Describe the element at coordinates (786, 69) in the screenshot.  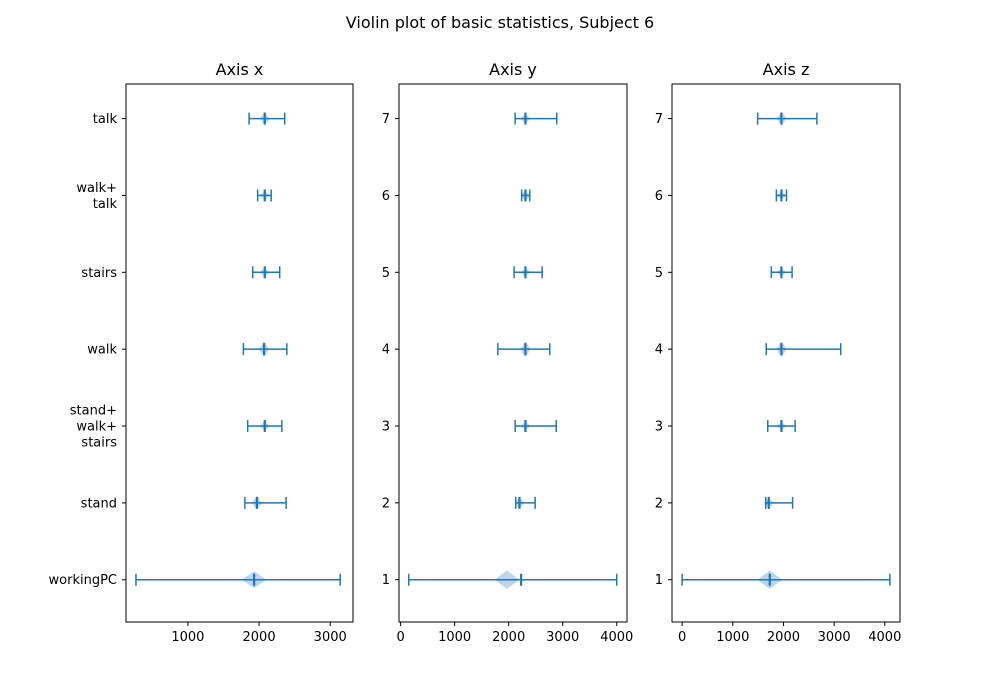
I see `panel-title: Axis z` at that location.